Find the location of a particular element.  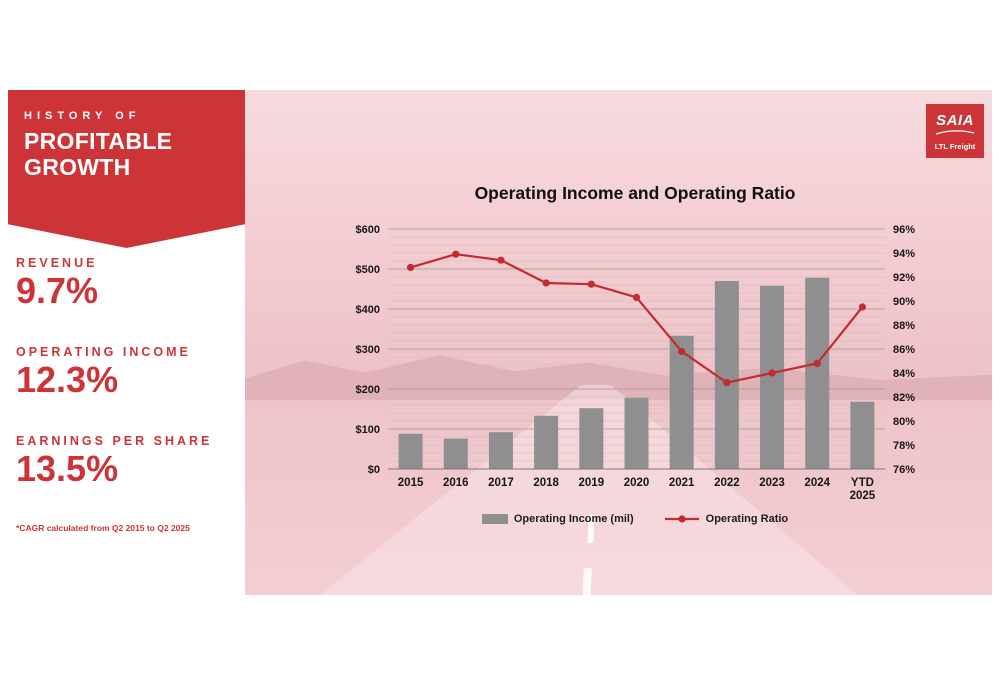

right-axis-label: 80% is located at coordinates (904, 422).